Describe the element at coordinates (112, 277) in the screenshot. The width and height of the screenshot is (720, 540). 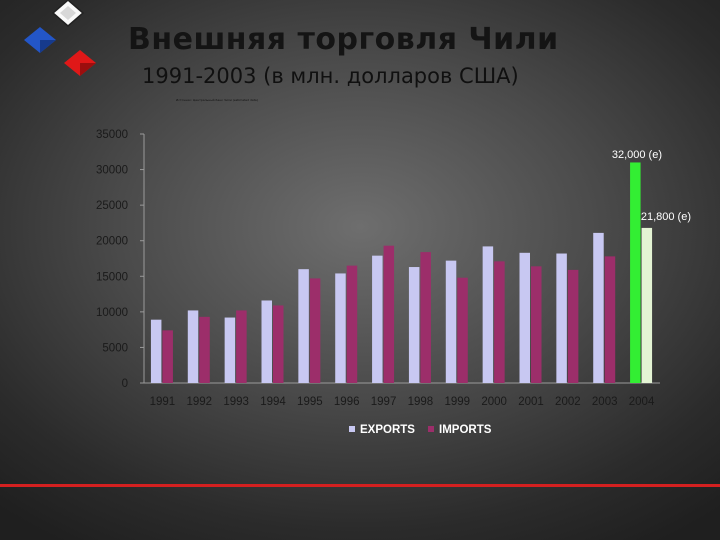
I see `y-tick-label: 15000` at that location.